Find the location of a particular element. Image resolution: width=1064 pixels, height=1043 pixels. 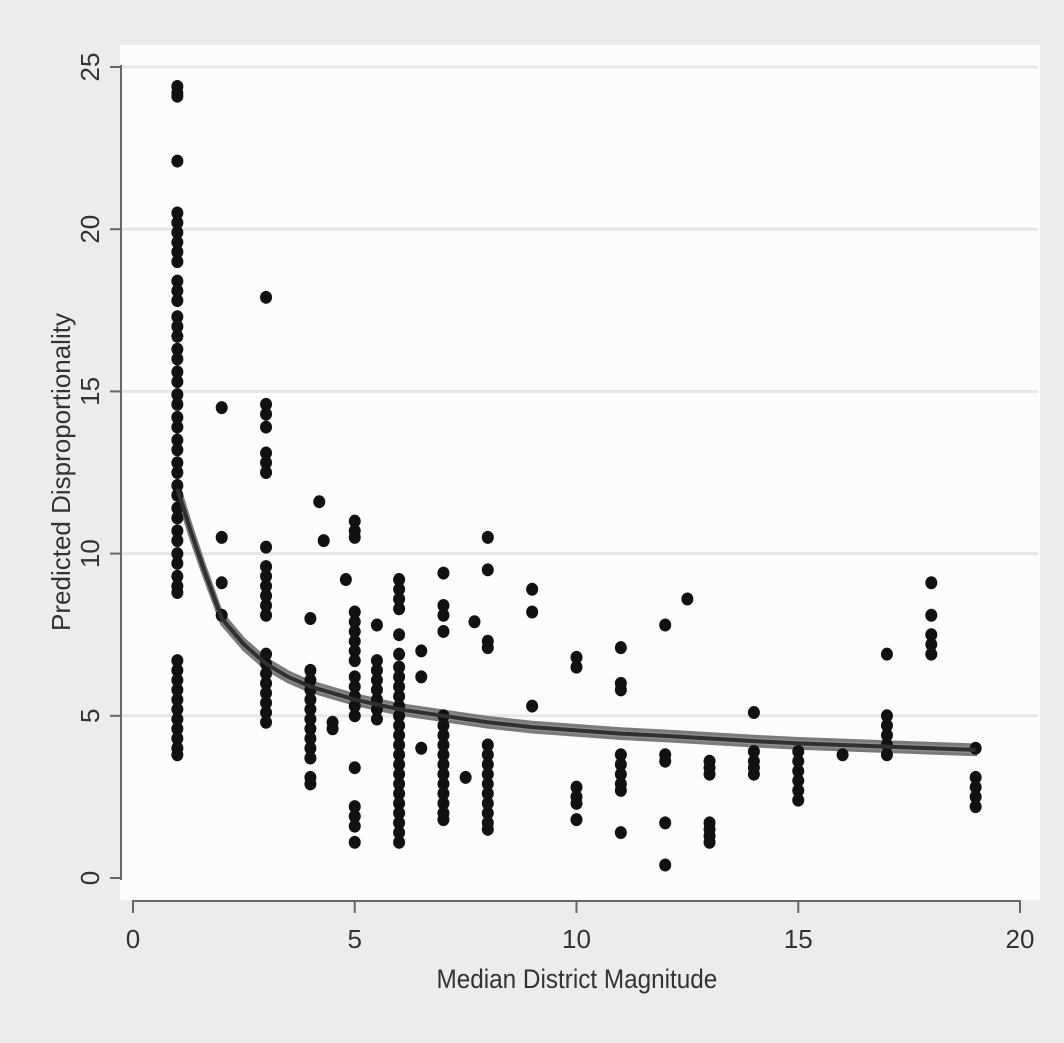

y-tick-label: 20 is located at coordinates (90, 229).